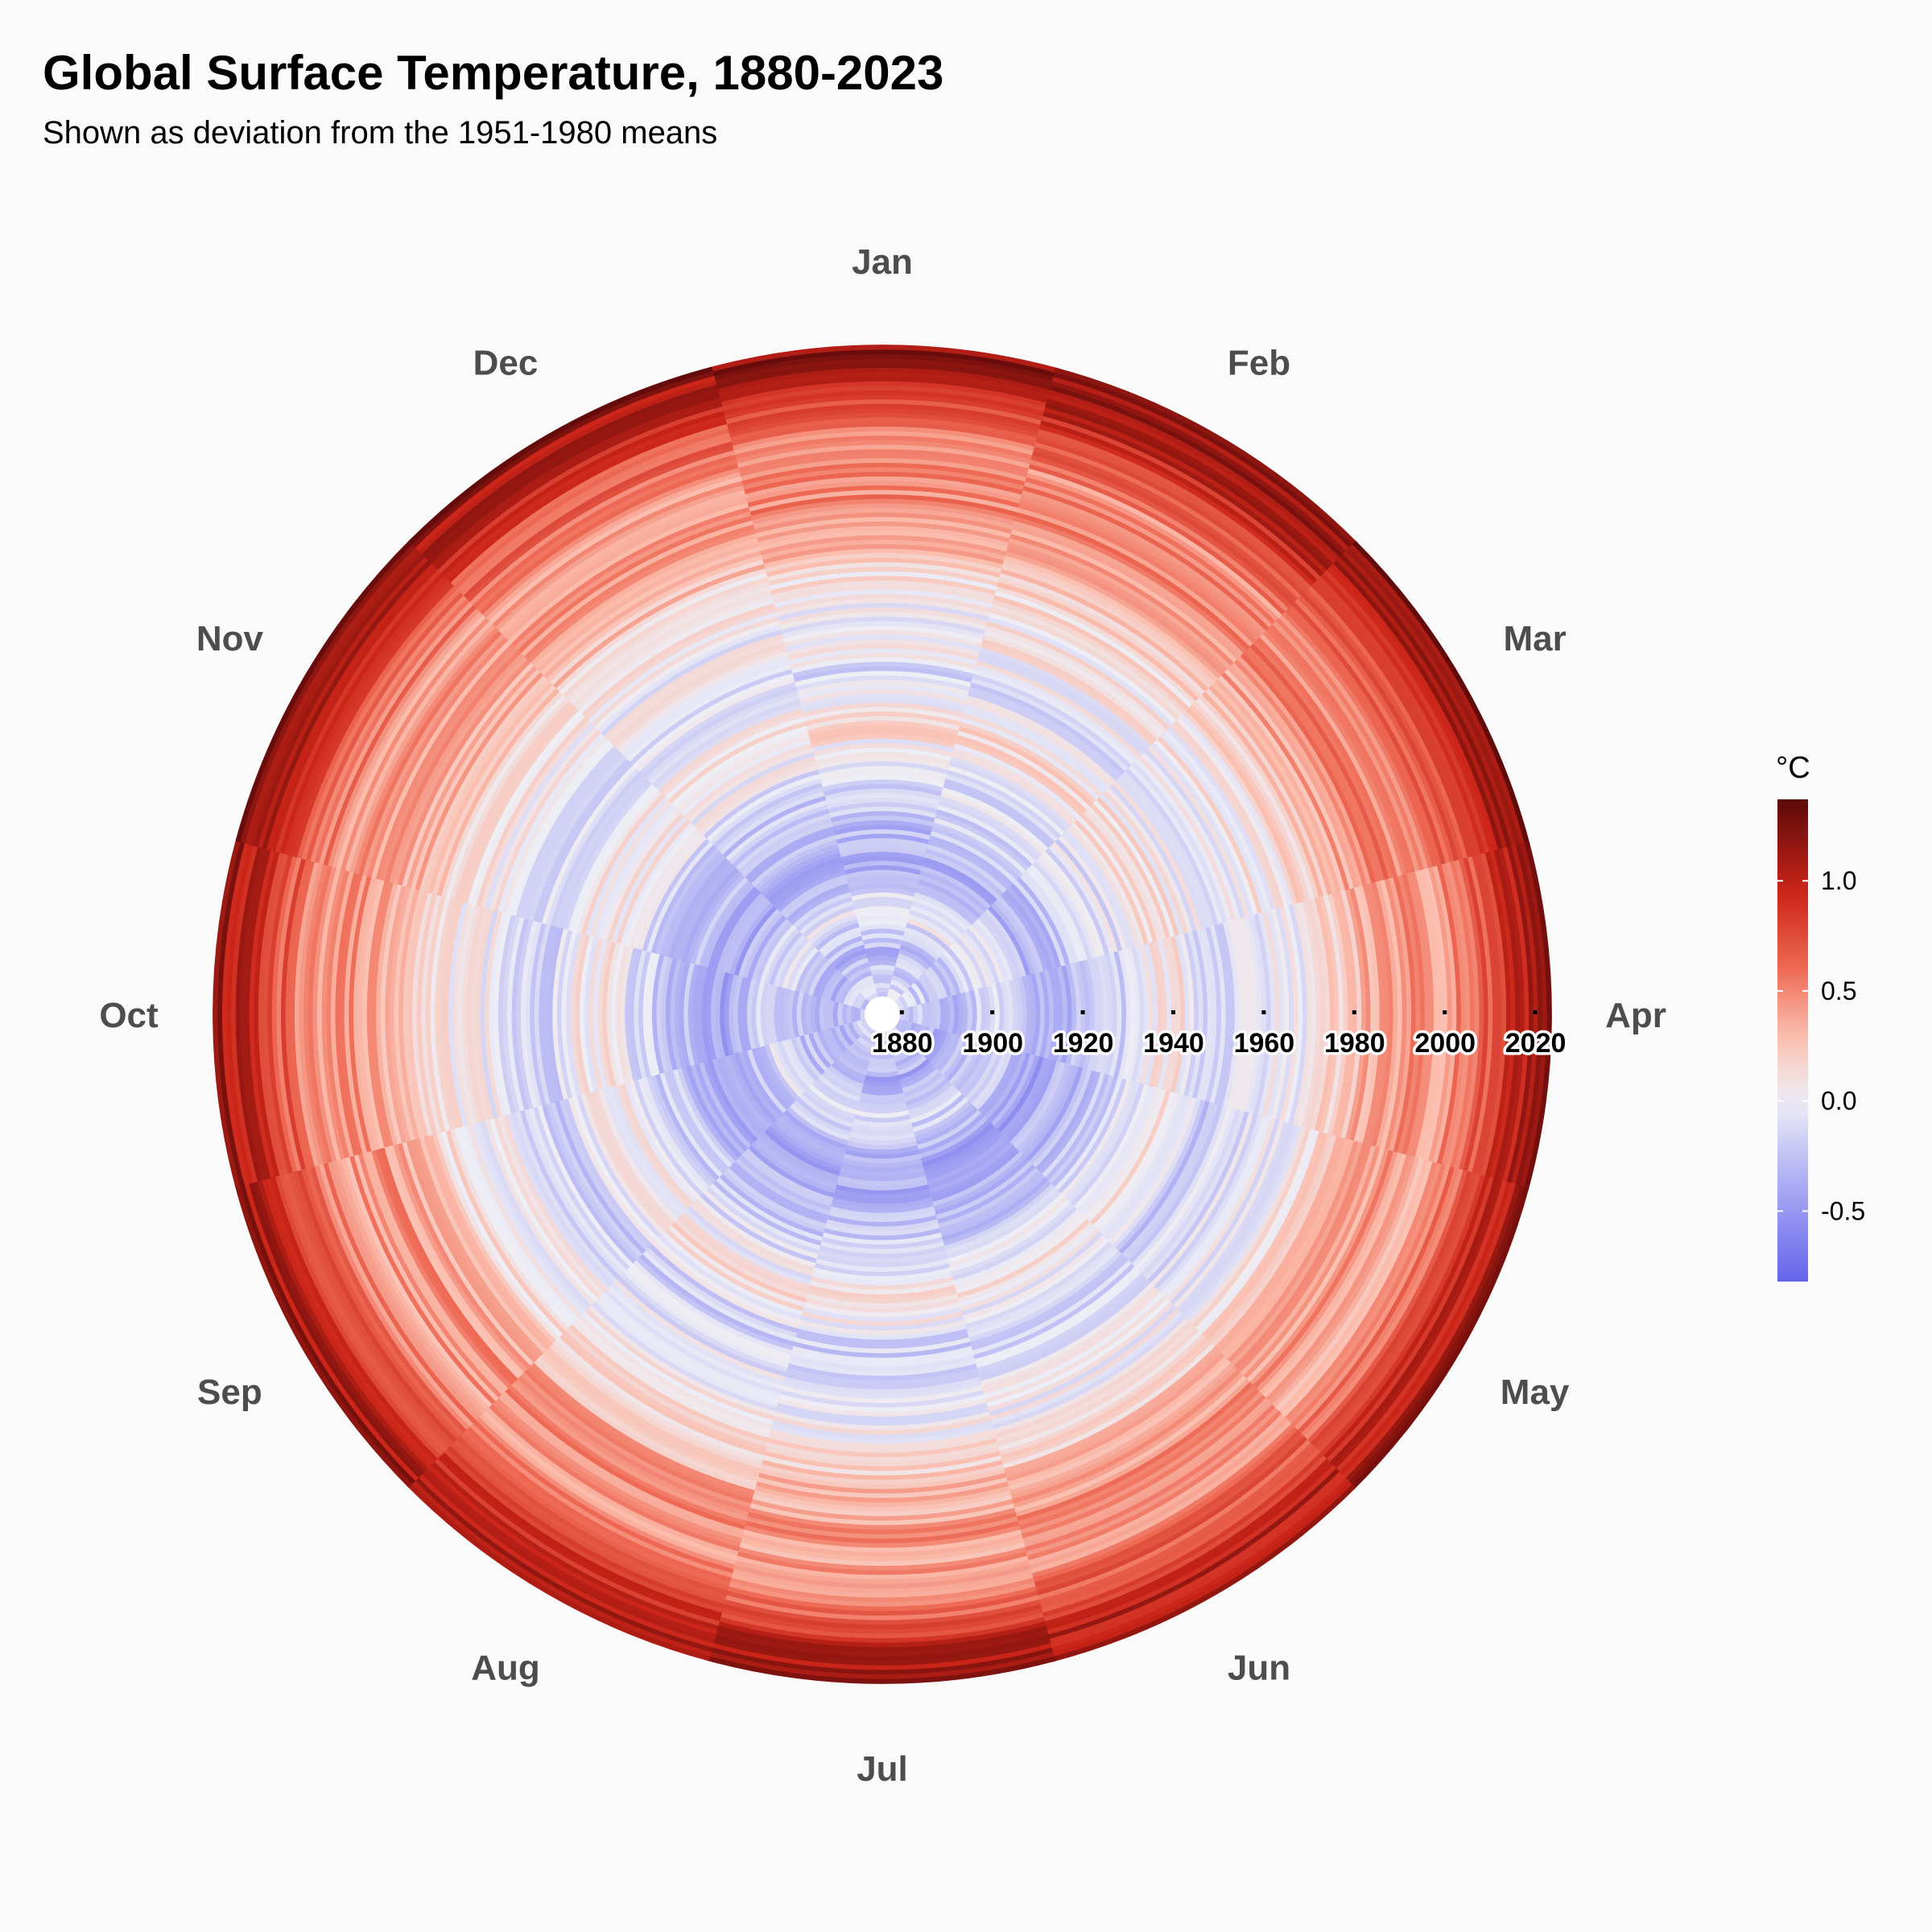 The image size is (1932, 1932). I want to click on cell-1900-feb, so click(936, 922).